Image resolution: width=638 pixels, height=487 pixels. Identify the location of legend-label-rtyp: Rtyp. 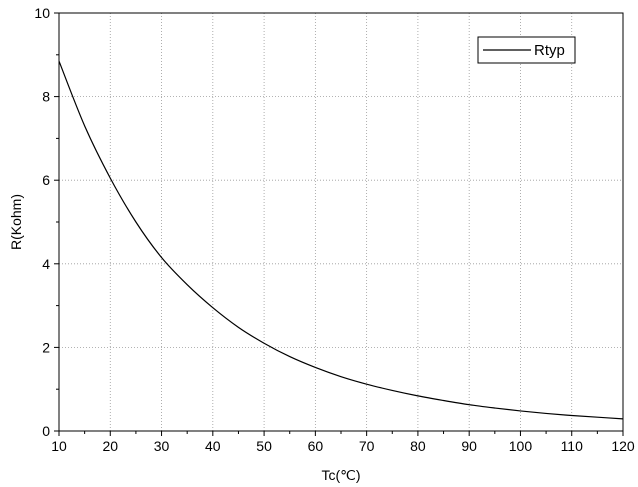
(549, 50).